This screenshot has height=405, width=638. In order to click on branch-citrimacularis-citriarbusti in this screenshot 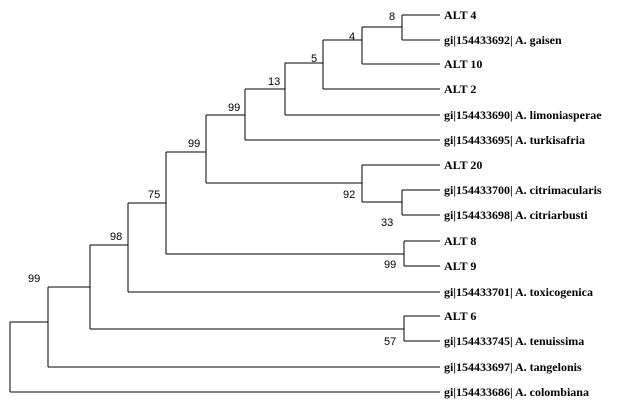, I will do `click(420, 202)`.